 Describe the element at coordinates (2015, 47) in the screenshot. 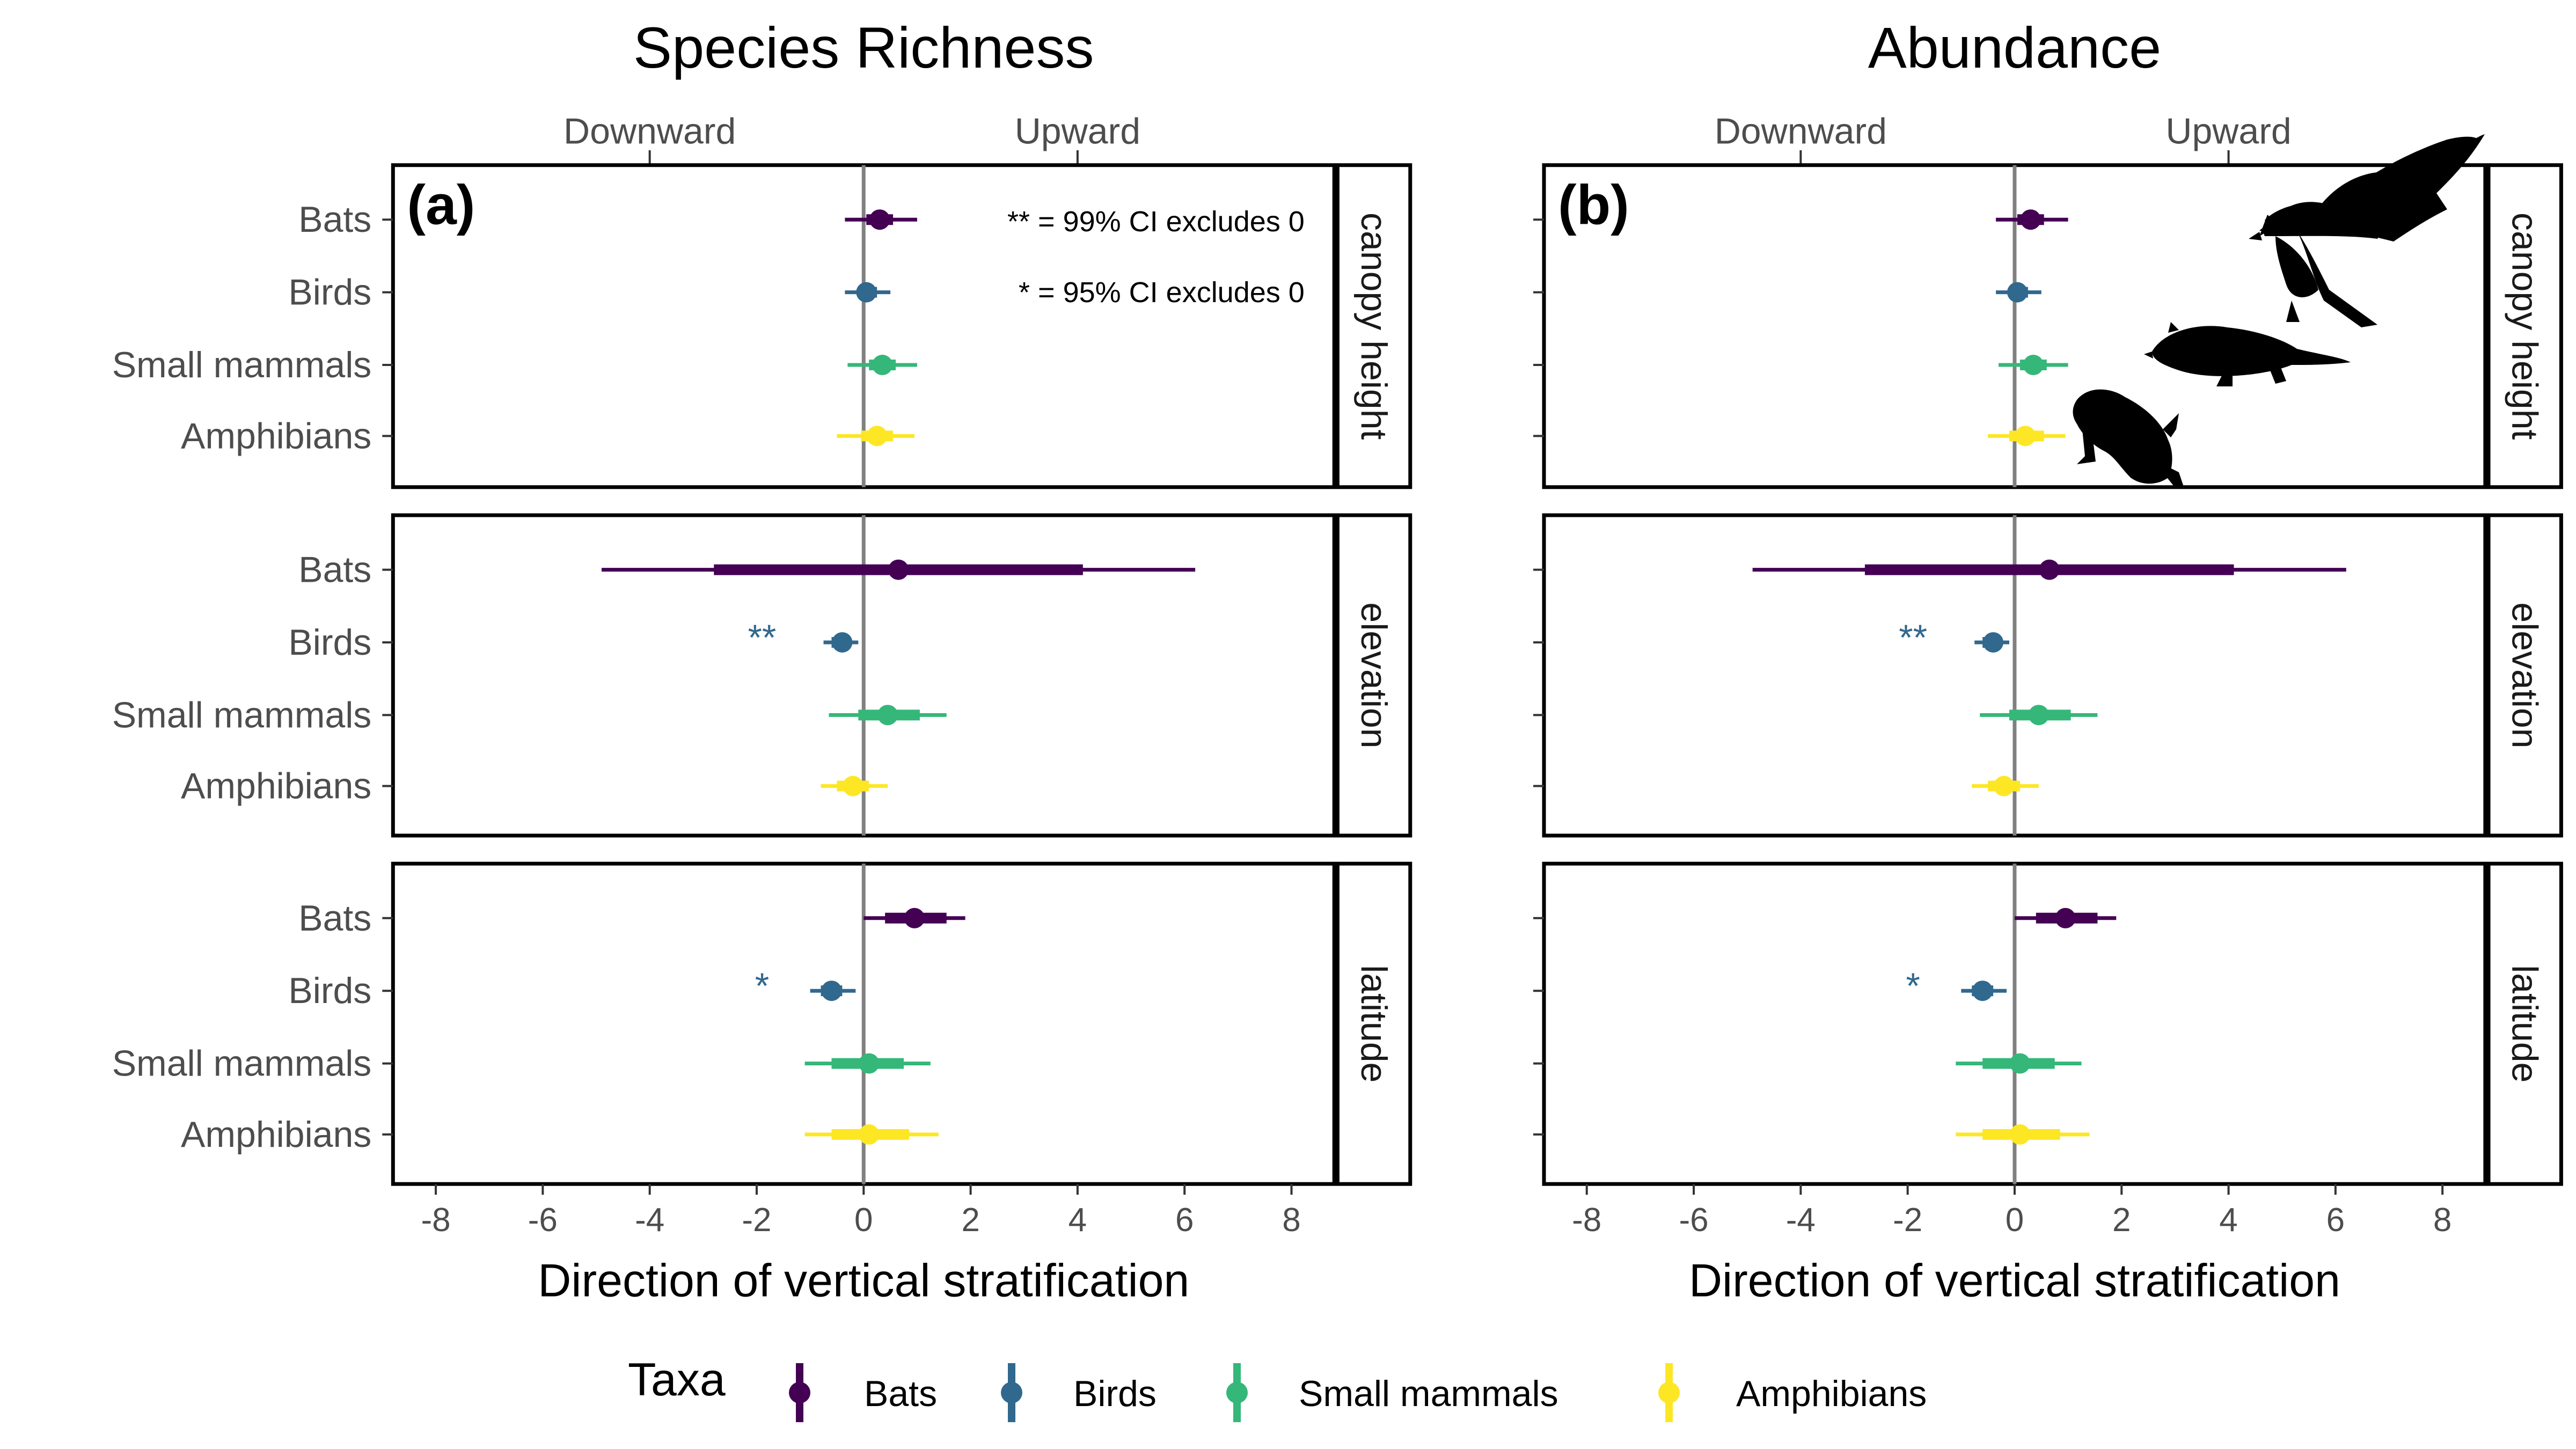

I see `panel-title: Abundance` at that location.